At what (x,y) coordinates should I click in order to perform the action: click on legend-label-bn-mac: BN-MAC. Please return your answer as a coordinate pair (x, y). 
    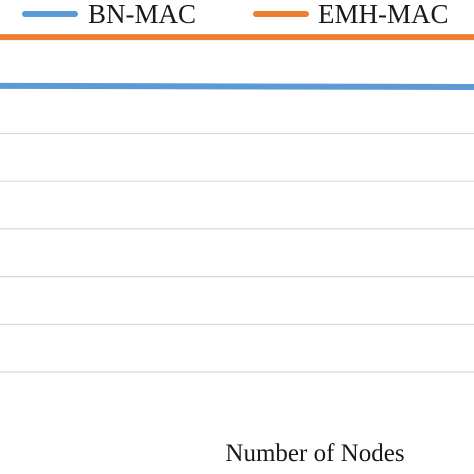
    Looking at the image, I should click on (142, 14).